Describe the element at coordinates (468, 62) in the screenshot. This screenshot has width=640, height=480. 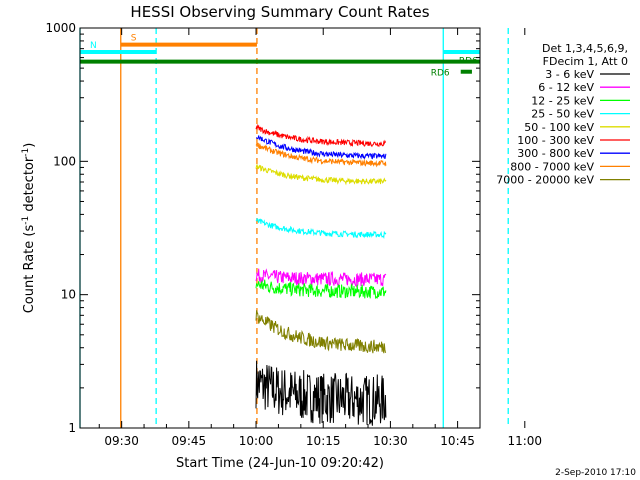
I see `flag-label-extra: RD6` at that location.